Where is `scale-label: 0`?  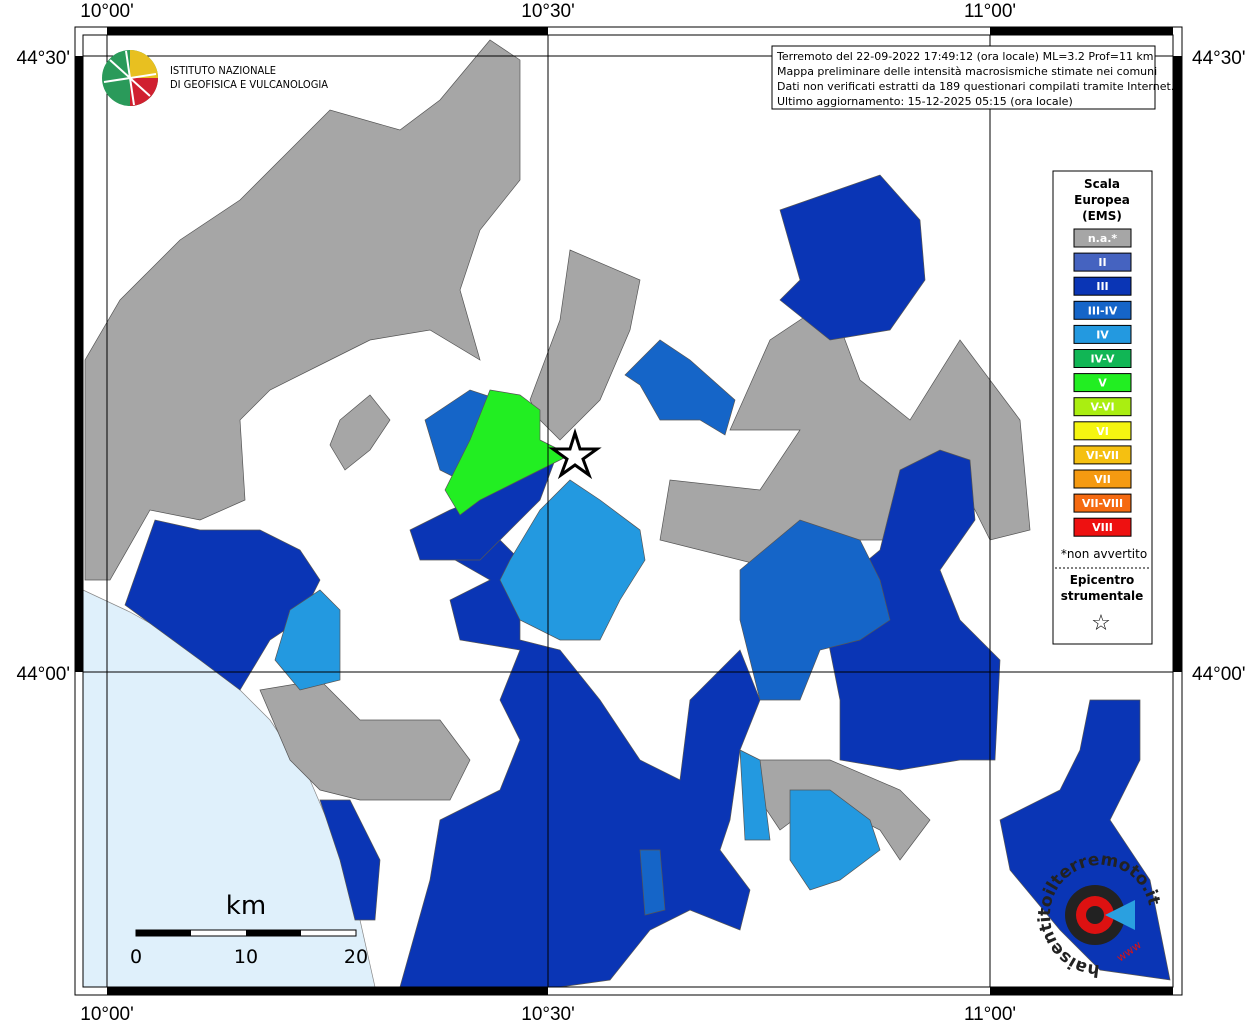
scale-label: 0 is located at coordinates (136, 957).